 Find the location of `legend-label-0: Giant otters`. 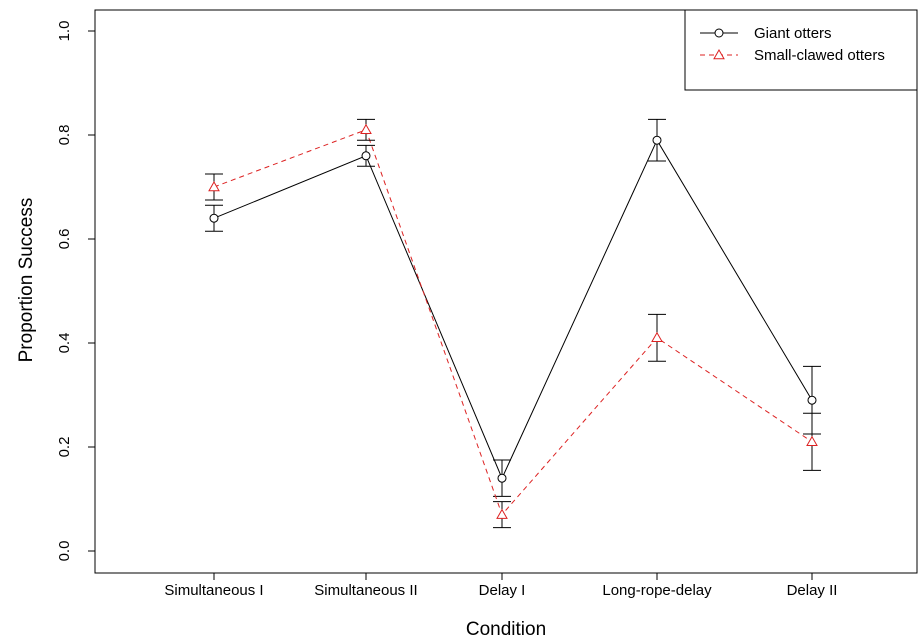

legend-label-0: Giant otters is located at coordinates (793, 33).